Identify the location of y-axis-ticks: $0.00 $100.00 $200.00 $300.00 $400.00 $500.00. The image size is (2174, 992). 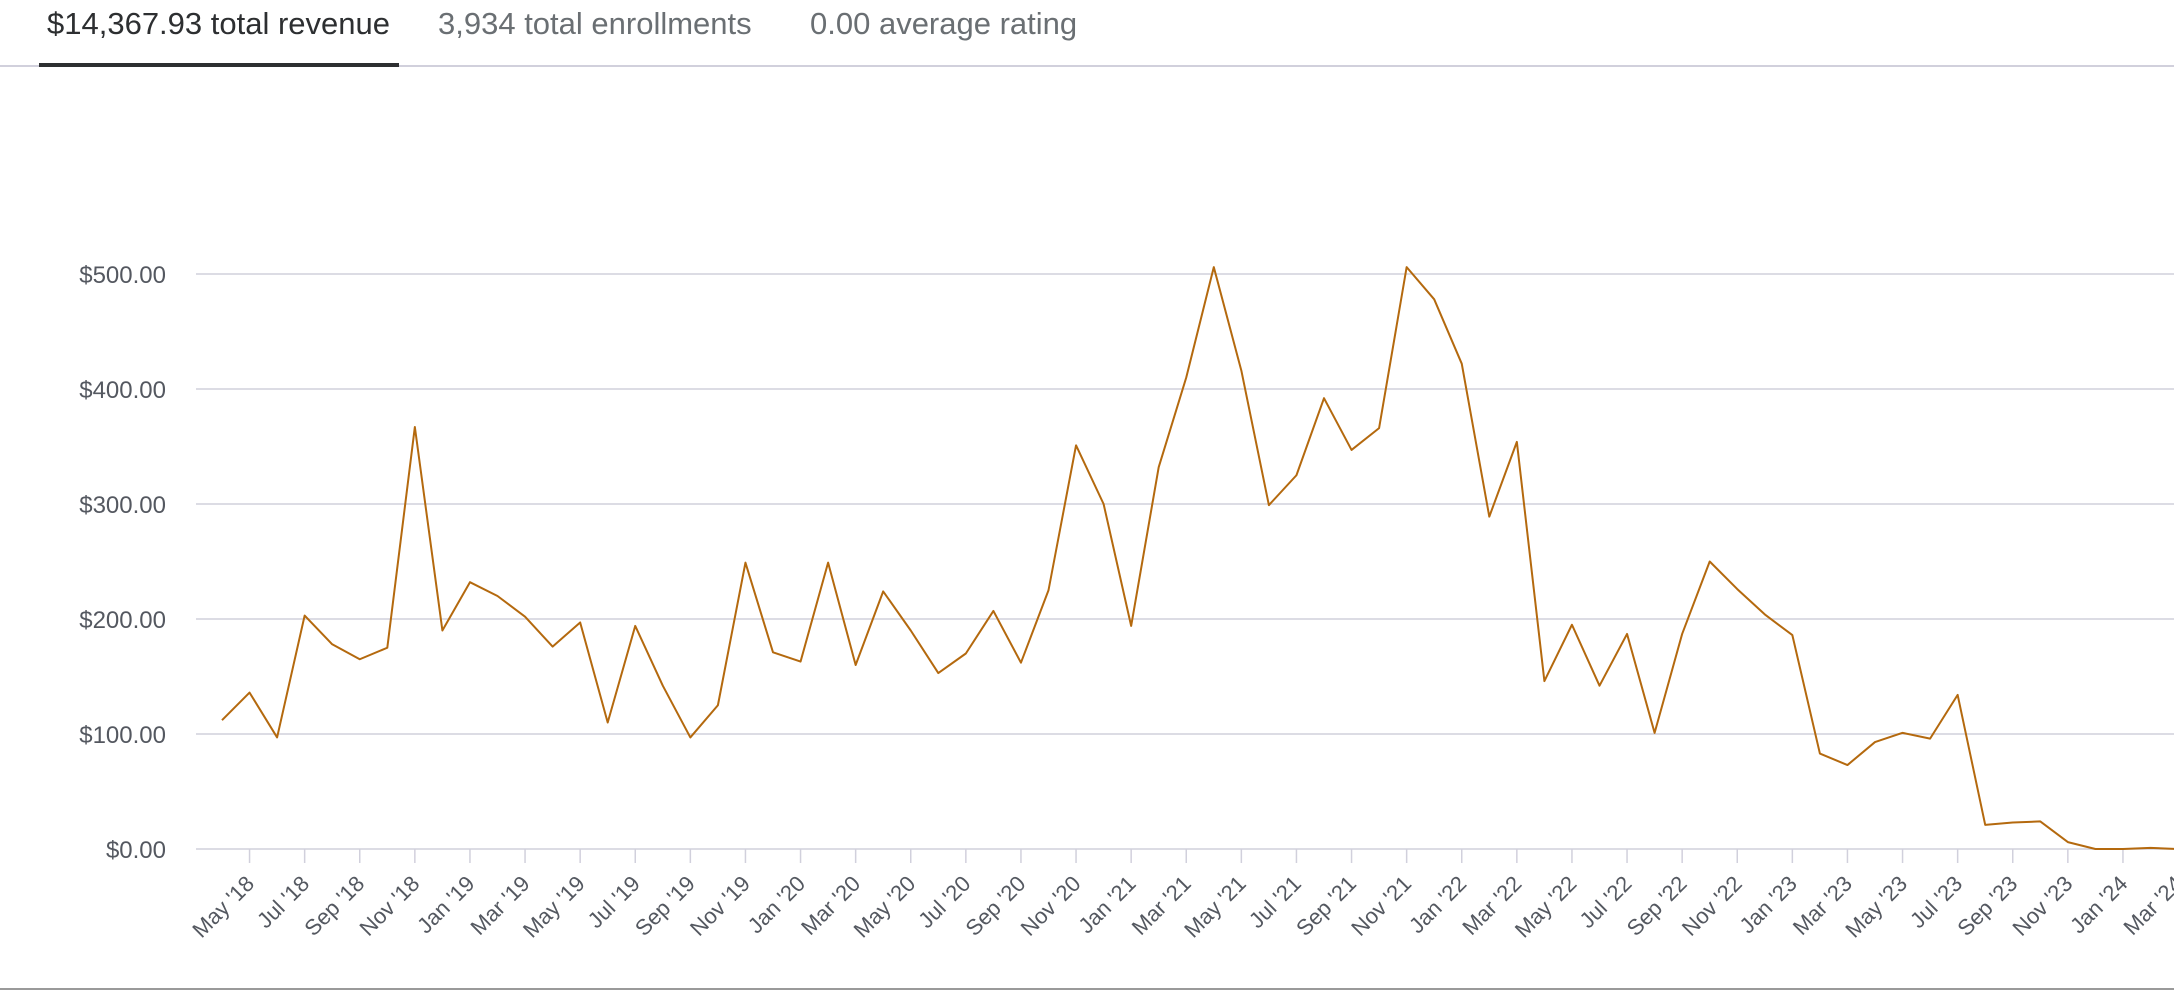
(122, 563).